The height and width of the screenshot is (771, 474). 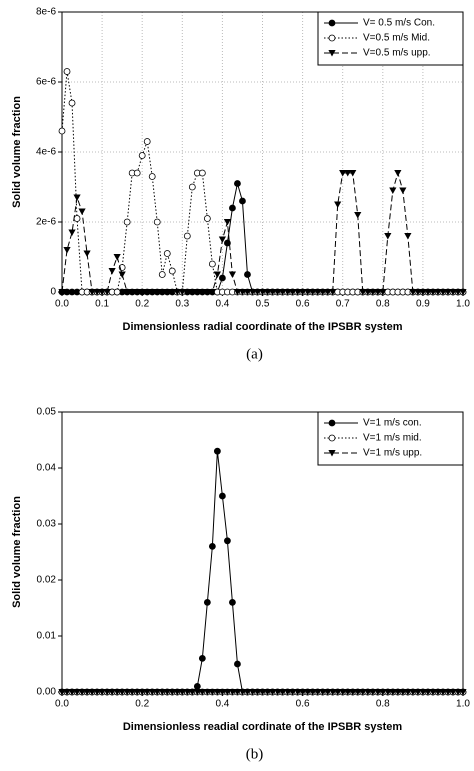 What do you see at coordinates (46, 12) in the screenshot?
I see `y-tick-label: 8e-6` at bounding box center [46, 12].